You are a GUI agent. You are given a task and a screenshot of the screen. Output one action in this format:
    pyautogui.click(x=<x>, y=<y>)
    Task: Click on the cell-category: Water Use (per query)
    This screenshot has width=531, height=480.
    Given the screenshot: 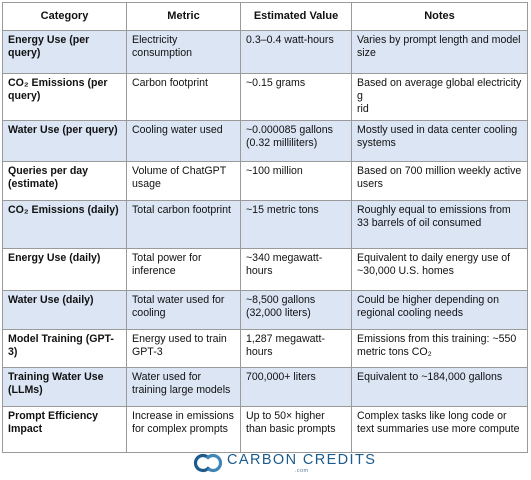 What is the action you would take?
    pyautogui.click(x=64, y=141)
    